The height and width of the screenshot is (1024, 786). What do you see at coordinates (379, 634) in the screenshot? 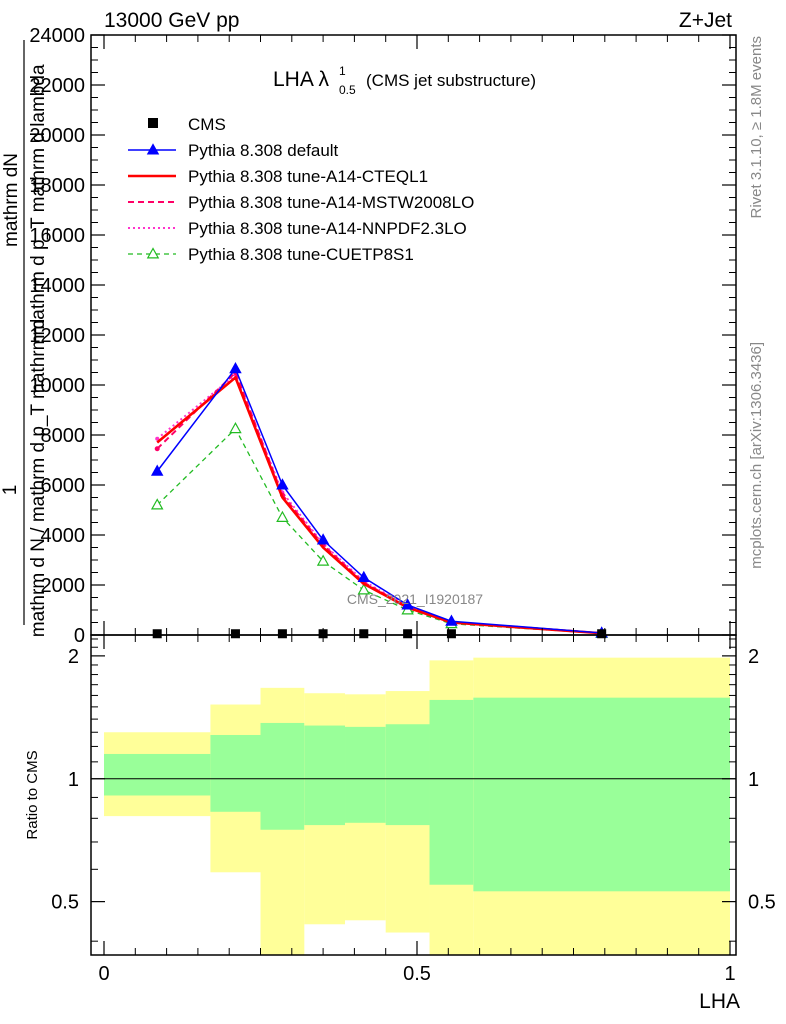
I see `series-cms` at bounding box center [379, 634].